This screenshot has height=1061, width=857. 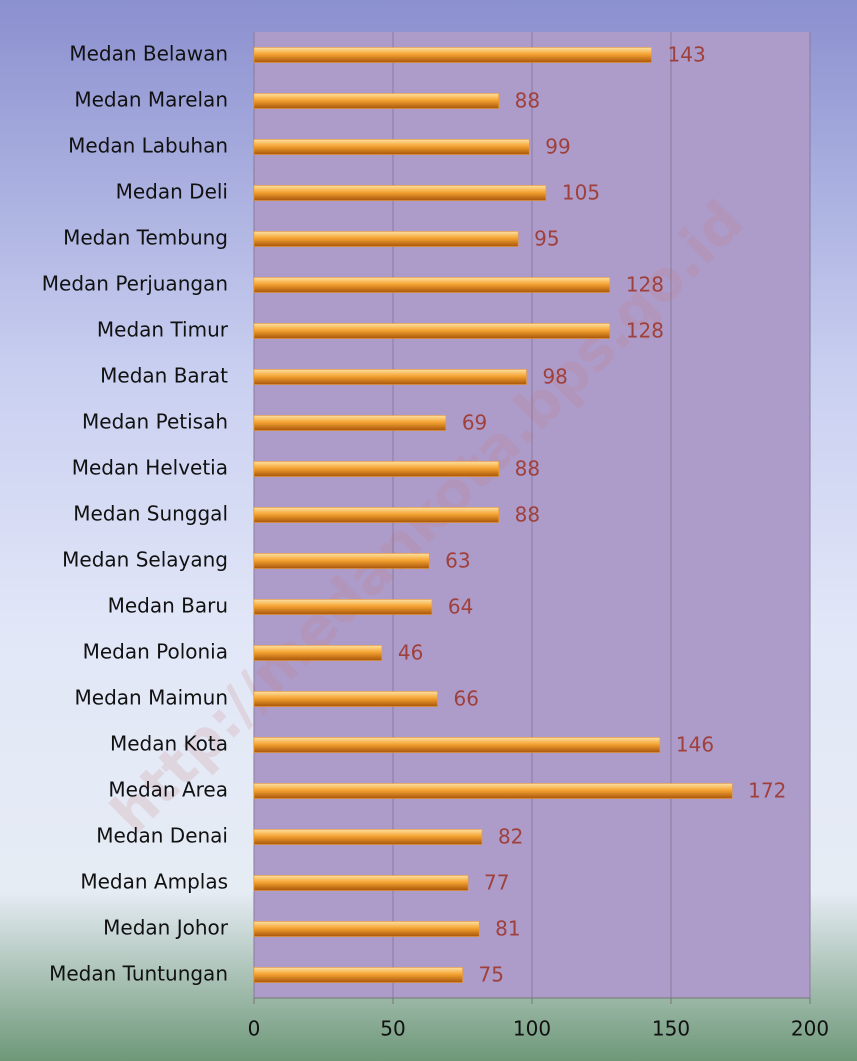 What do you see at coordinates (148, 146) in the screenshot?
I see `y-tick-label: Medan Labuhan` at bounding box center [148, 146].